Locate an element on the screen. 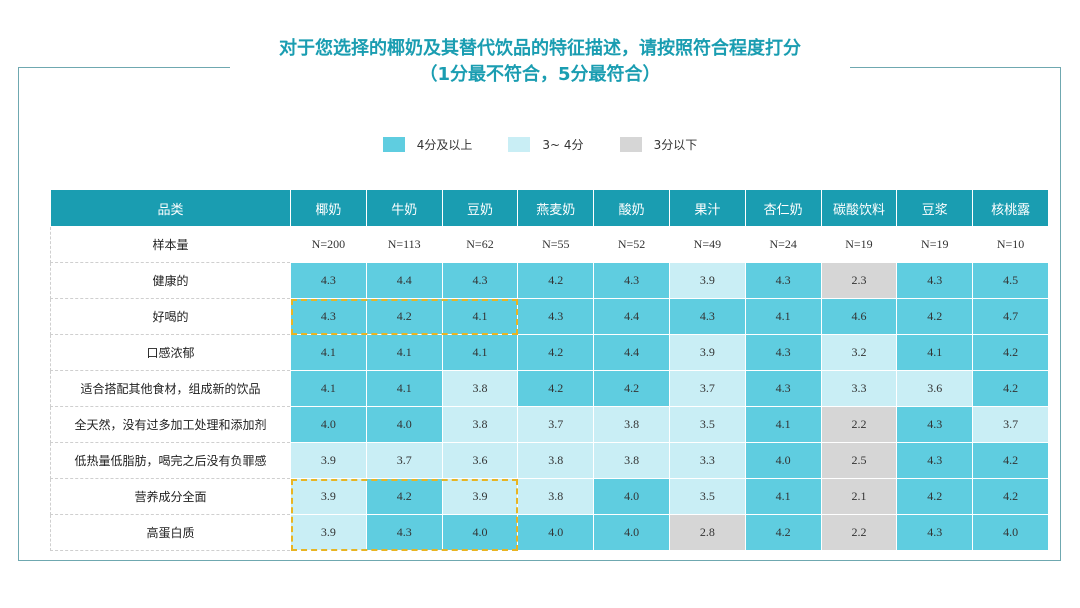  row-label: 适合搭配其他食材，组成新的饮品 is located at coordinates (170, 388).